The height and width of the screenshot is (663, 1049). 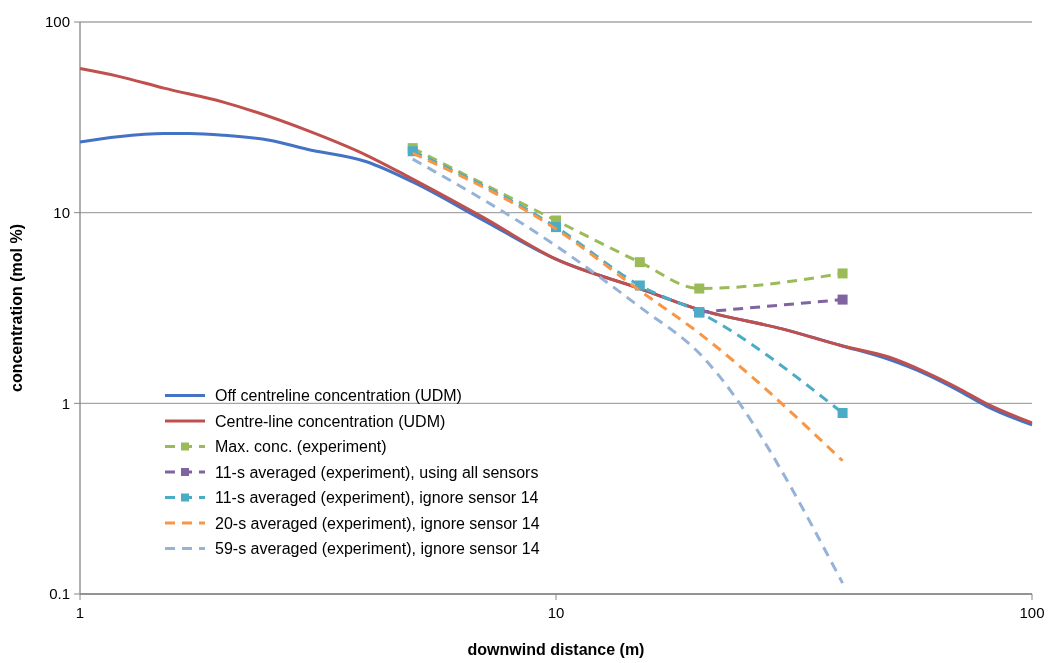 What do you see at coordinates (338, 396) in the screenshot?
I see `legend-label: Off centreline concentration (UDM)` at bounding box center [338, 396].